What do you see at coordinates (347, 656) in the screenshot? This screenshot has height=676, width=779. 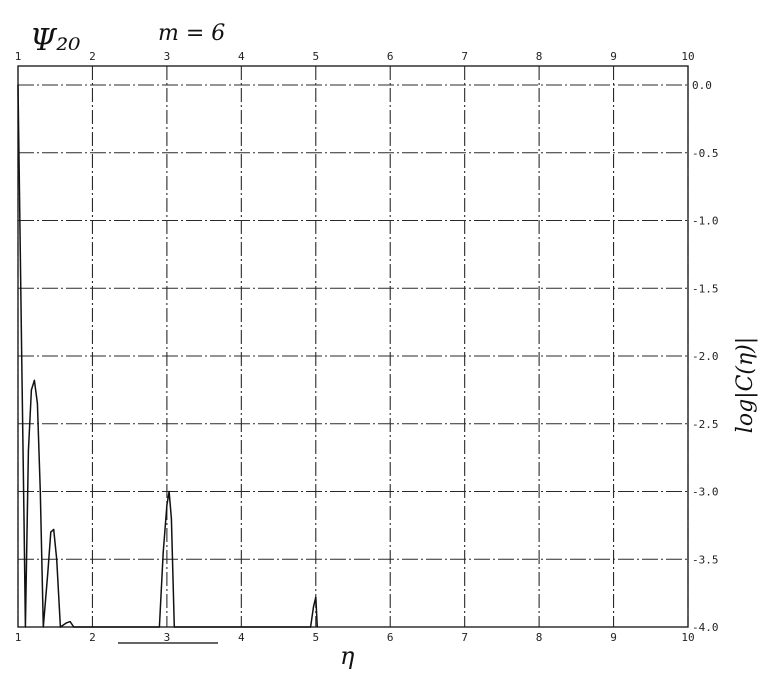 I see `x-axis-label: η` at bounding box center [347, 656].